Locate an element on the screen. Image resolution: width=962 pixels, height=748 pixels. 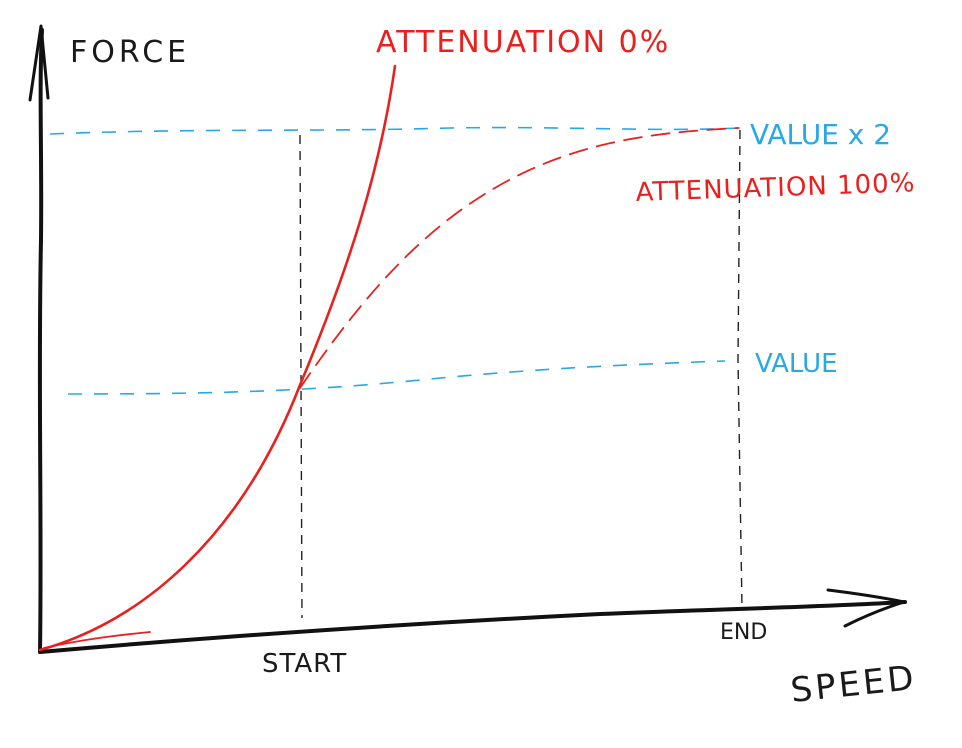
start-guide-line is located at coordinates (301, 376).